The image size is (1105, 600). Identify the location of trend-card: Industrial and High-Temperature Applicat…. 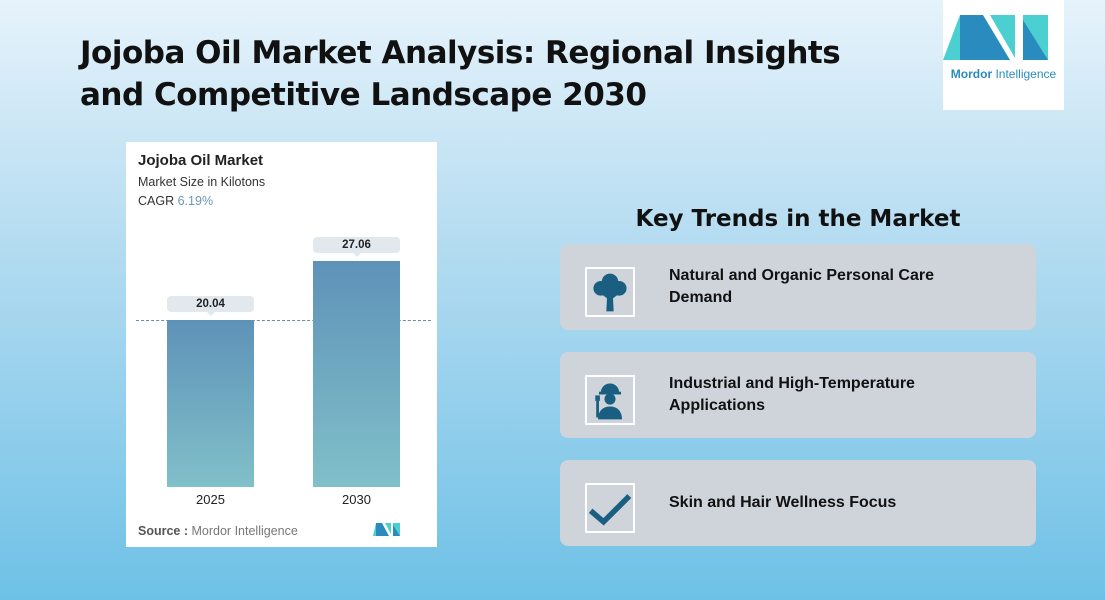
(798, 395).